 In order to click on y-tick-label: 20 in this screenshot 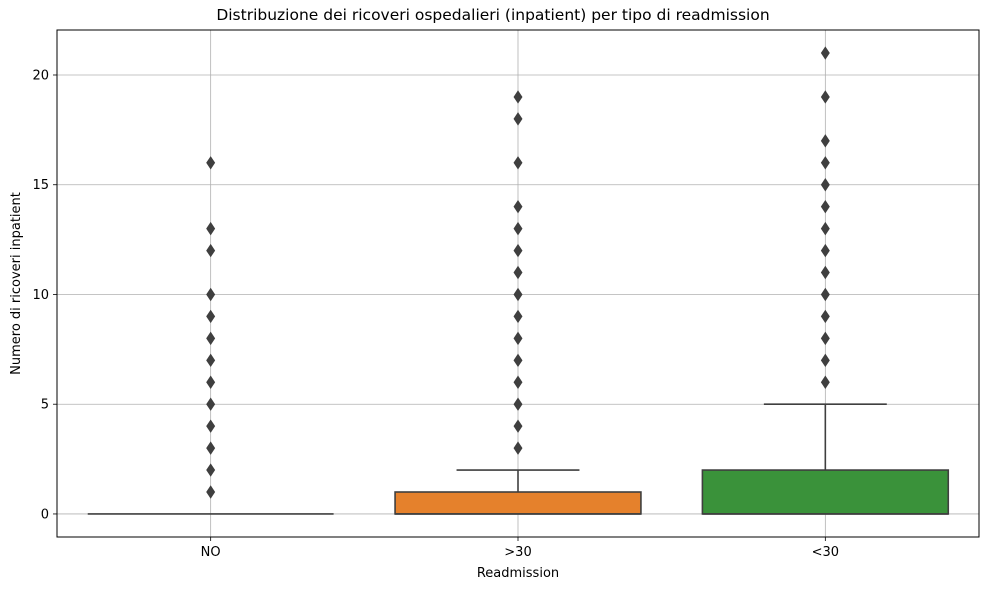, I will do `click(40, 75)`.